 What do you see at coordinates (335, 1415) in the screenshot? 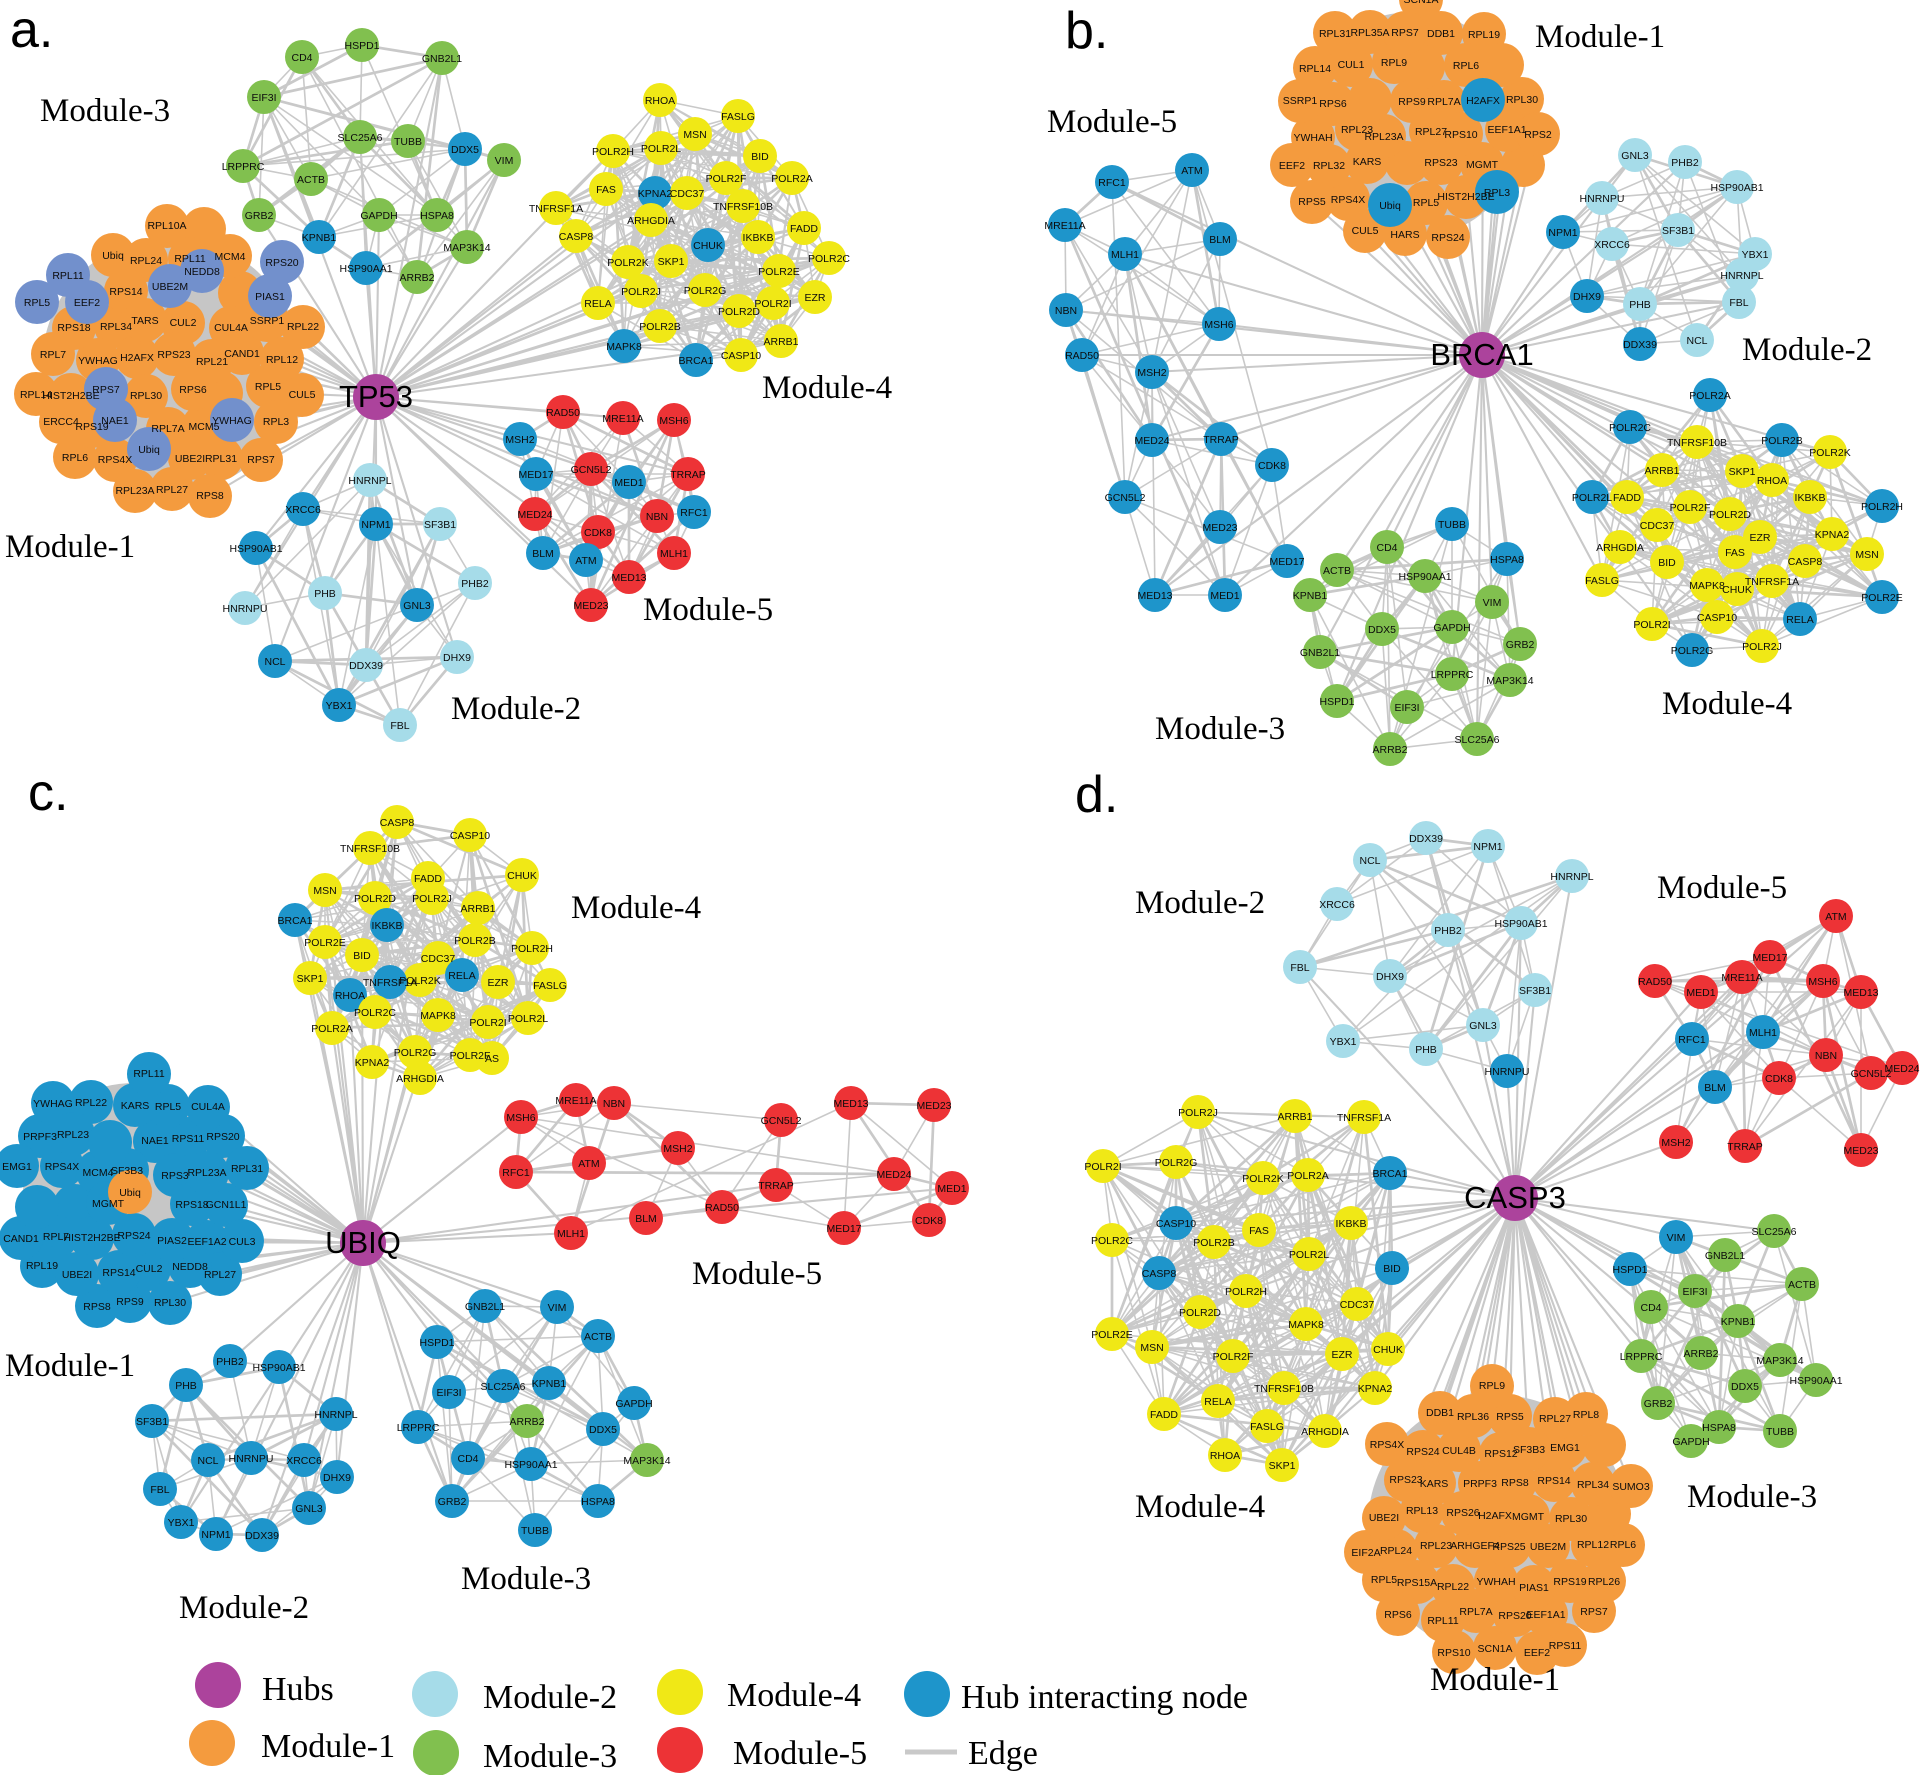
I see `svg-text: HNRNPL` at bounding box center [335, 1415].